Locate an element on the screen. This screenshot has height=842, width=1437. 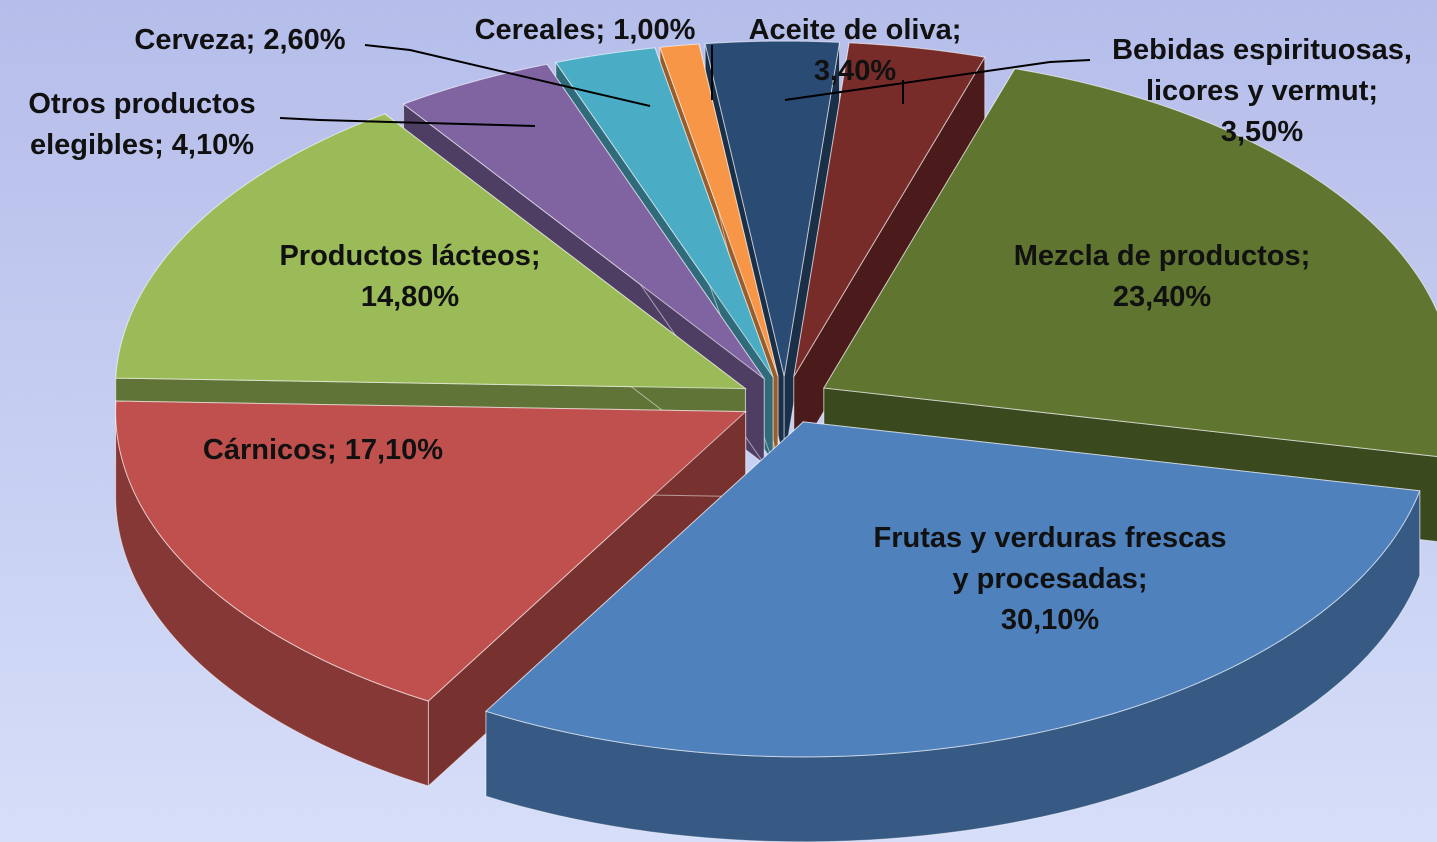
data-label: Productos lácteos 14,80% is located at coordinates (410, 277).